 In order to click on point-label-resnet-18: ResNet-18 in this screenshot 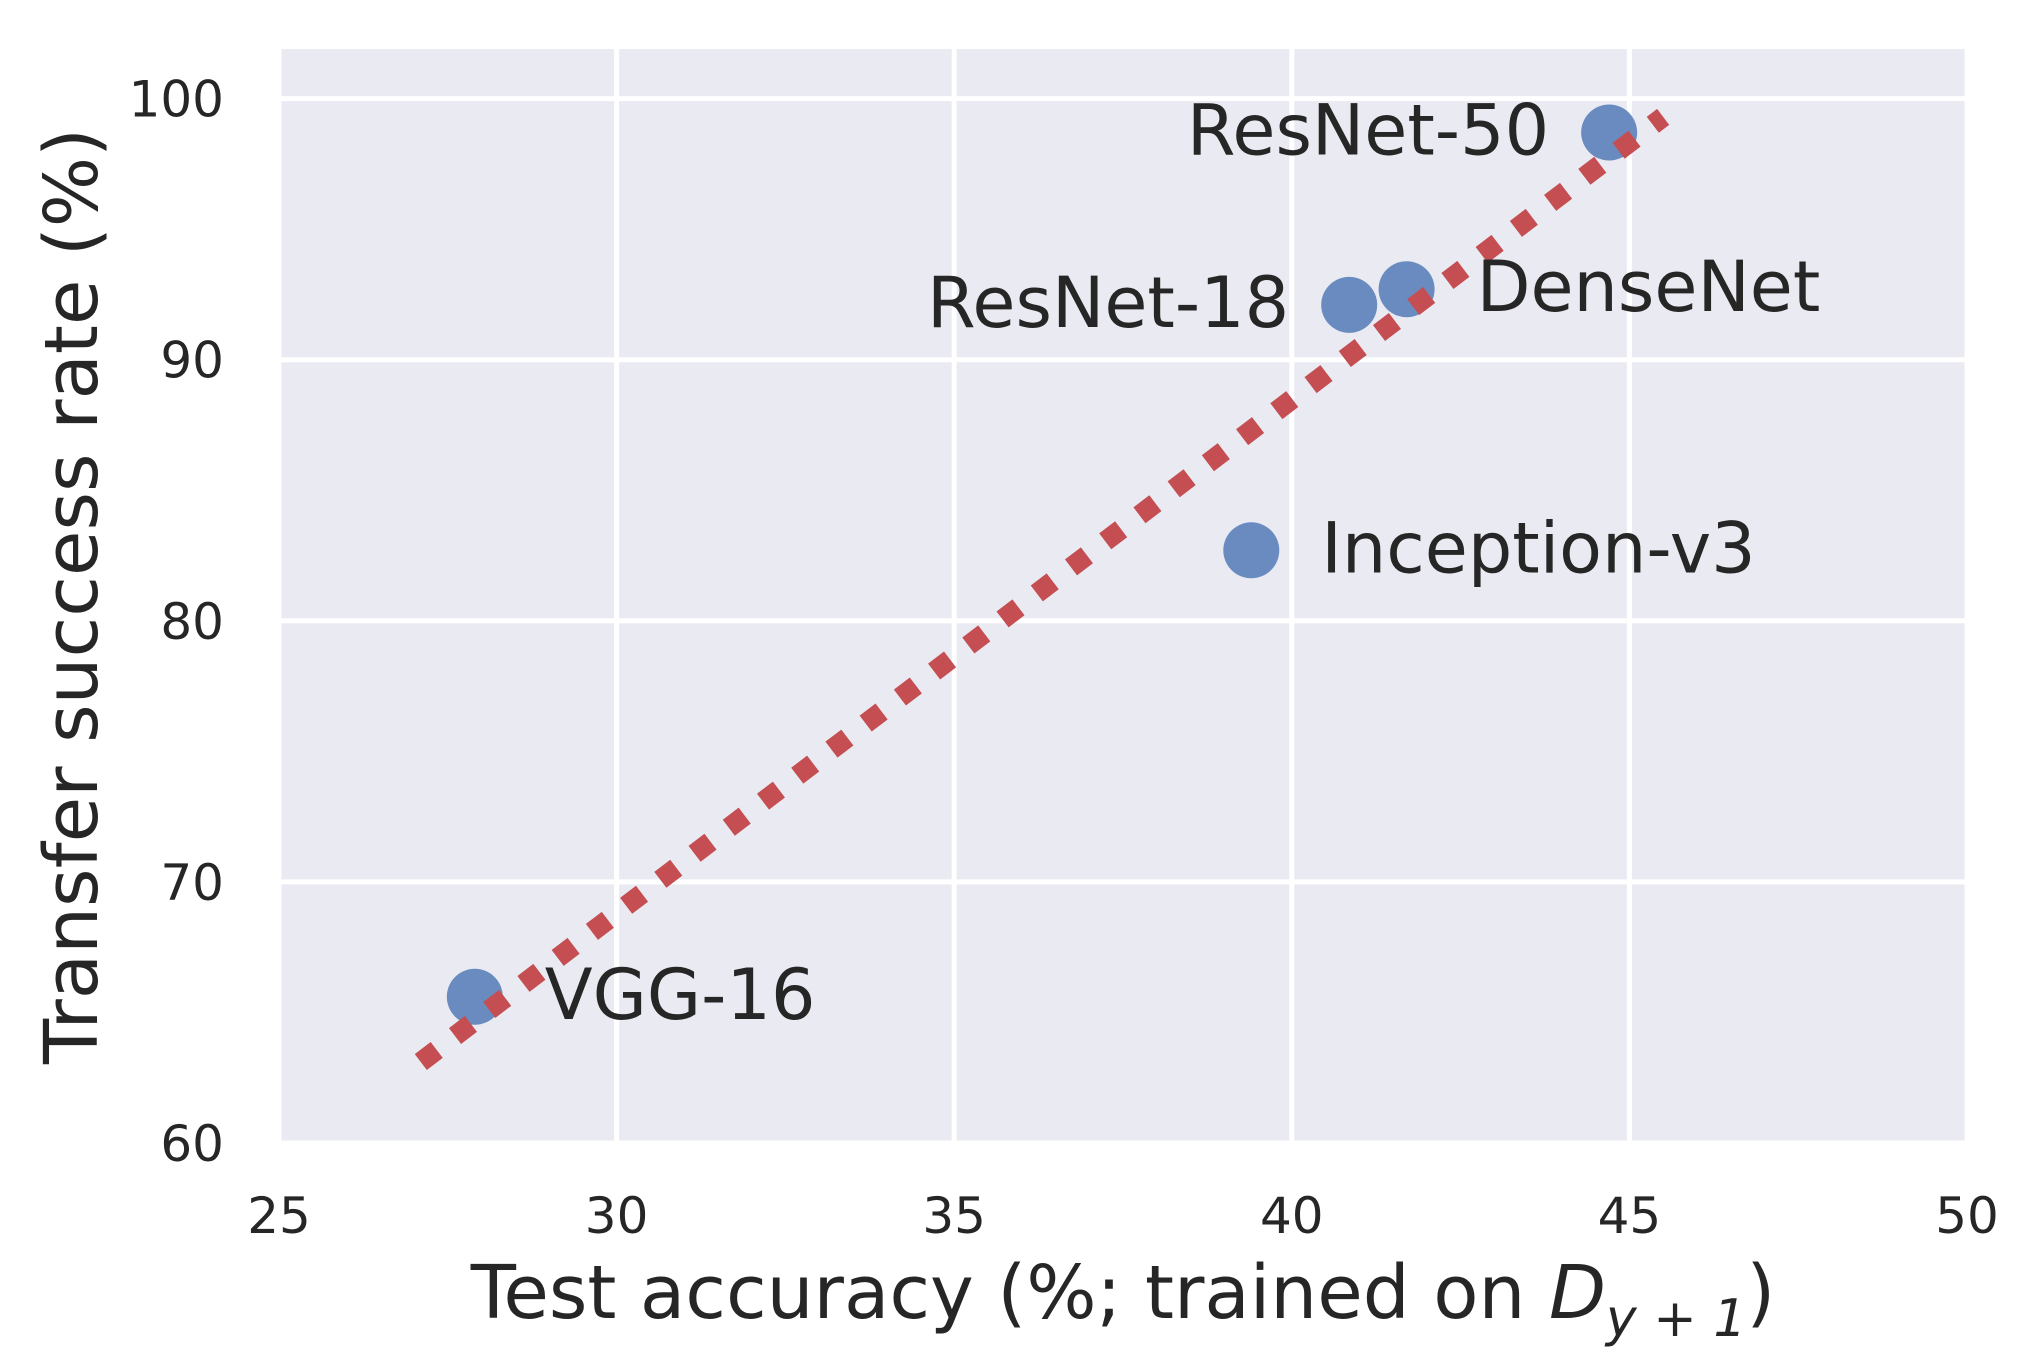, I will do `click(1108, 303)`.